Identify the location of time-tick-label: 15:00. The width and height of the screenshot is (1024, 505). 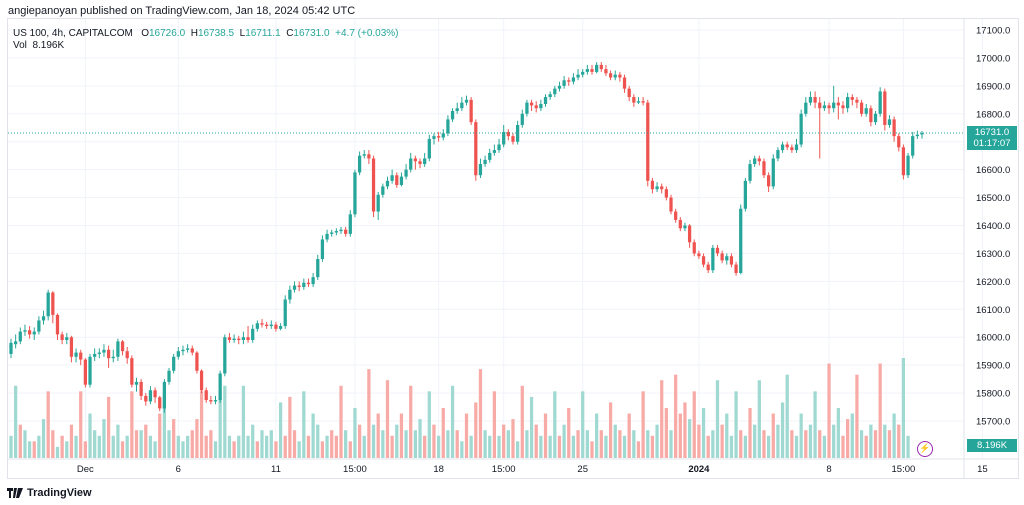
(904, 469).